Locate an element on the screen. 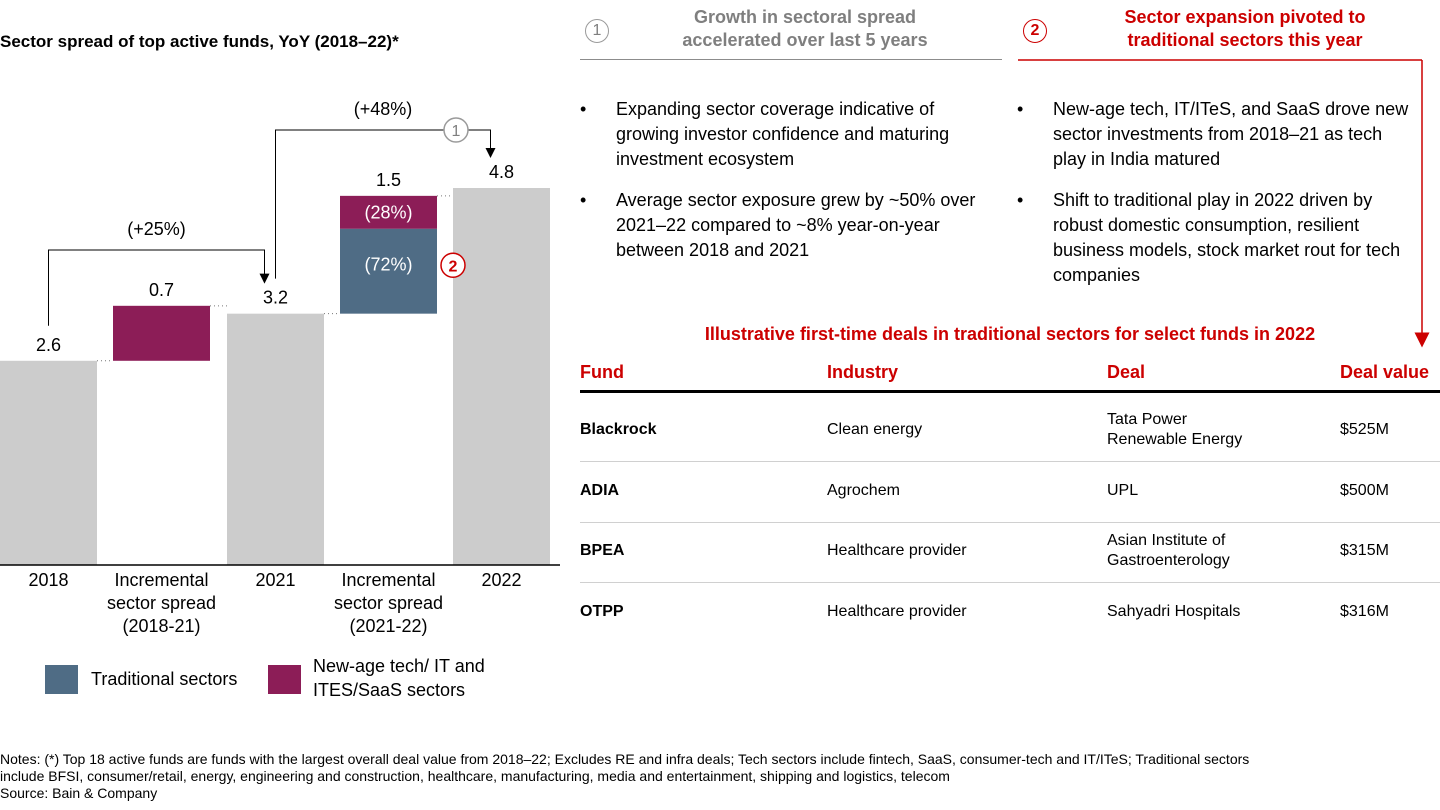  cell-deal: Asian Institute of Gastroenterology is located at coordinates (1168, 550).